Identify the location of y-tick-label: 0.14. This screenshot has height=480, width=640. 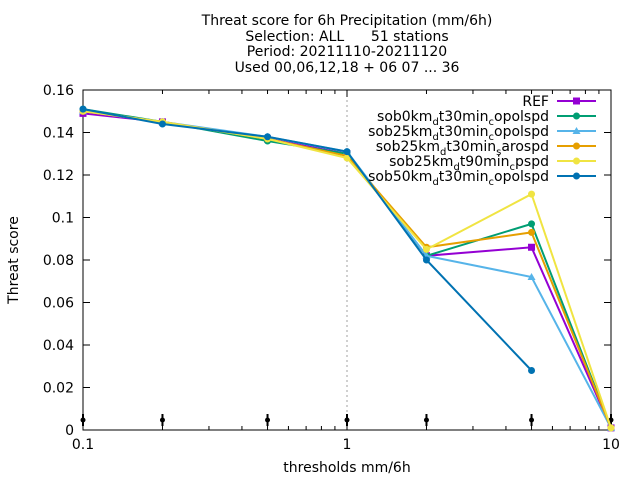
(58, 134).